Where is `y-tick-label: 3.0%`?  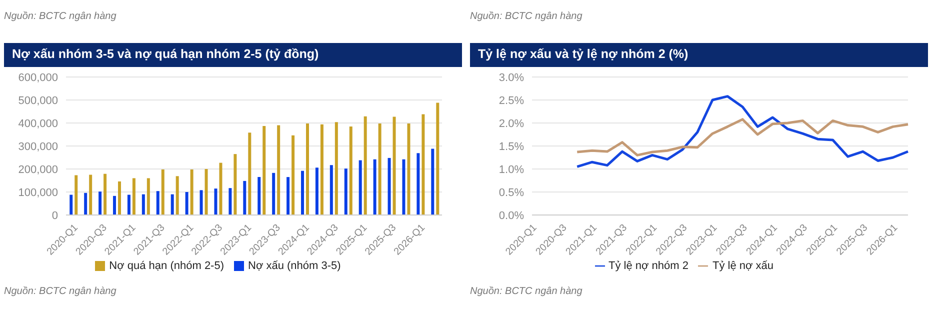 y-tick-label: 3.0% is located at coordinates (511, 78).